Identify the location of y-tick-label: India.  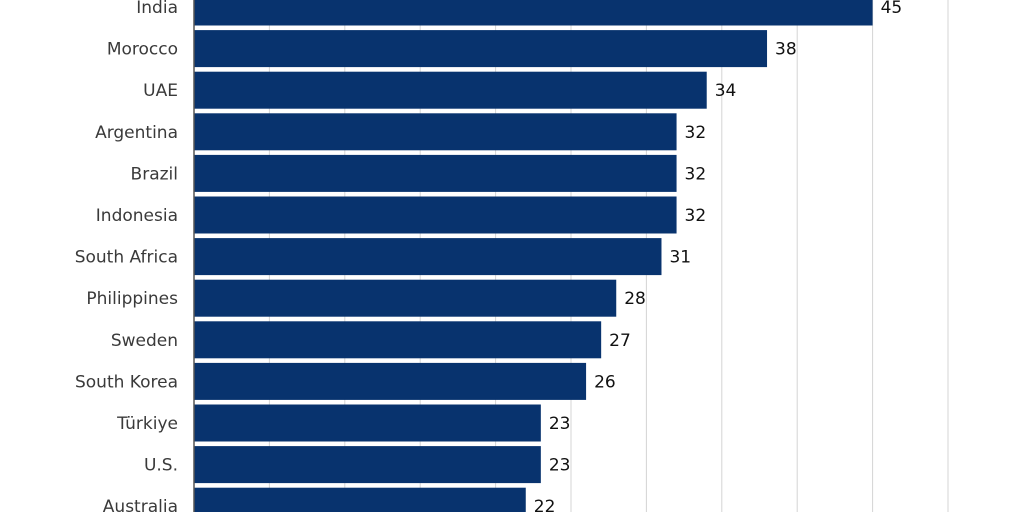
(157, 9).